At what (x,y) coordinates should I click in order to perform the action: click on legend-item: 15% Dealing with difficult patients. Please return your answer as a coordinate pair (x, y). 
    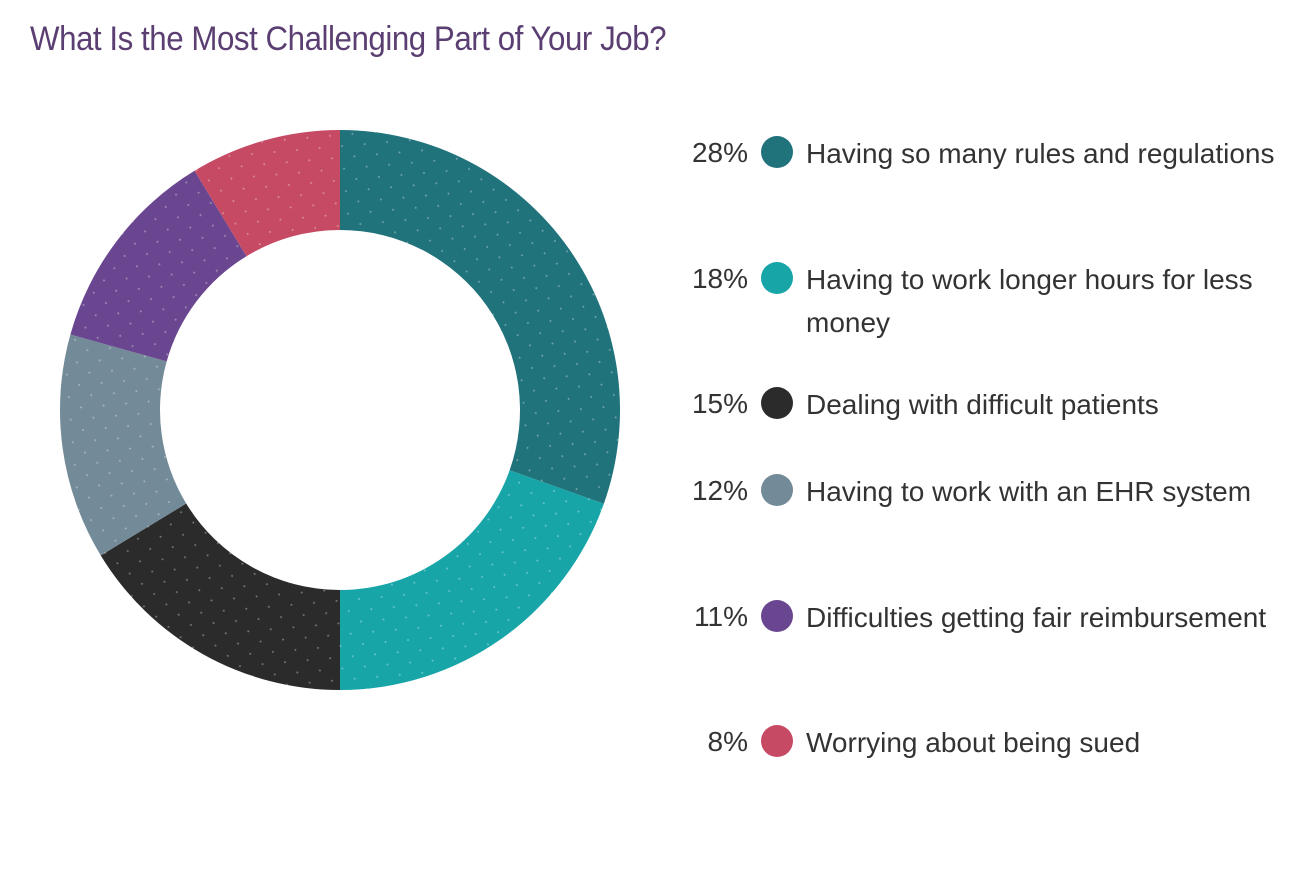
    Looking at the image, I should click on (970, 429).